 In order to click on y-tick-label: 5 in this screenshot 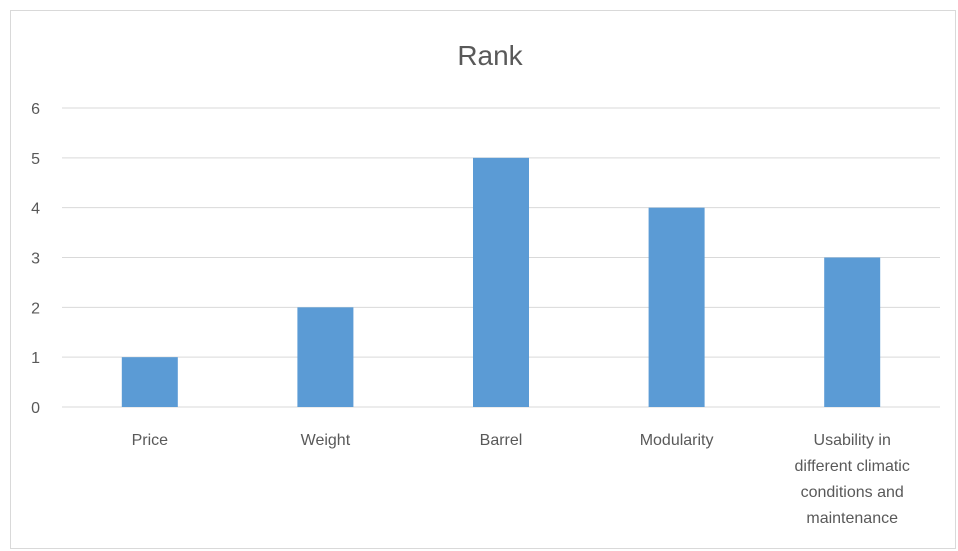, I will do `click(35, 159)`.